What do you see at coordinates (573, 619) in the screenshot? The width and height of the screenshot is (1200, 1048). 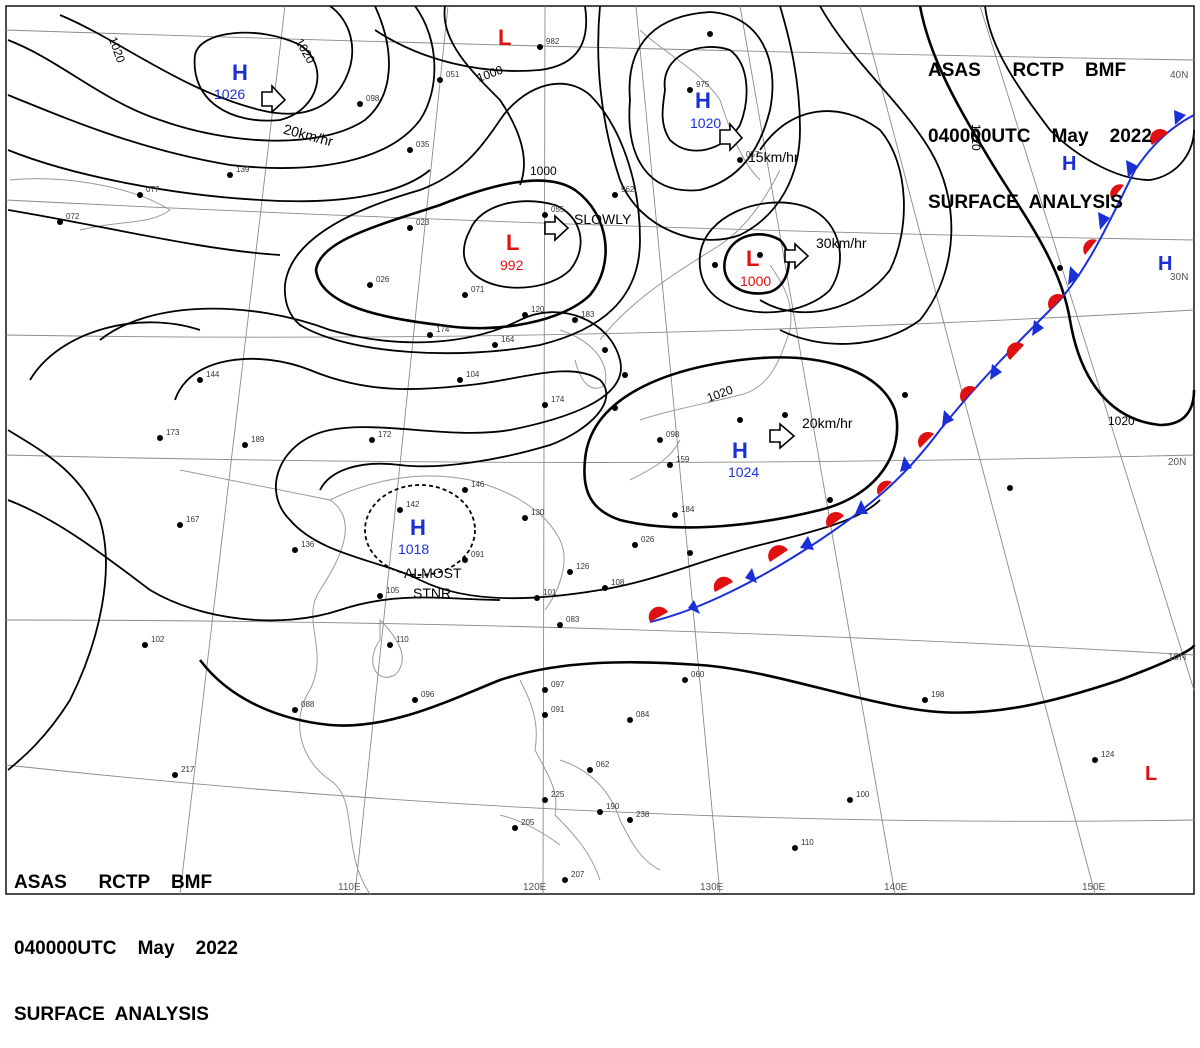 I see `station-value: 083` at bounding box center [573, 619].